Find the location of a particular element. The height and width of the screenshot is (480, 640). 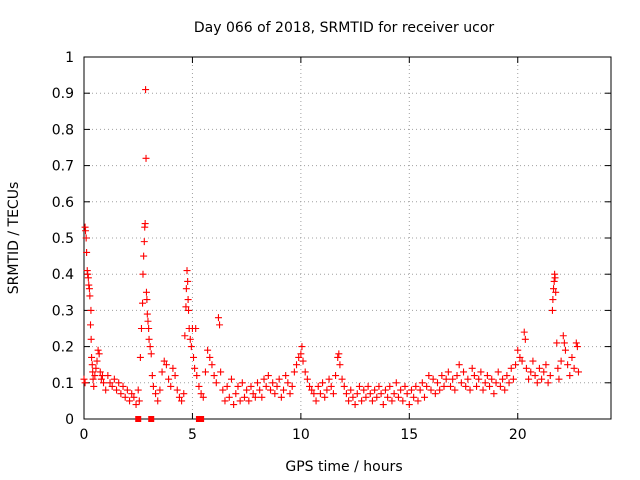

y-tick-label: 0.7 is located at coordinates (63, 167).